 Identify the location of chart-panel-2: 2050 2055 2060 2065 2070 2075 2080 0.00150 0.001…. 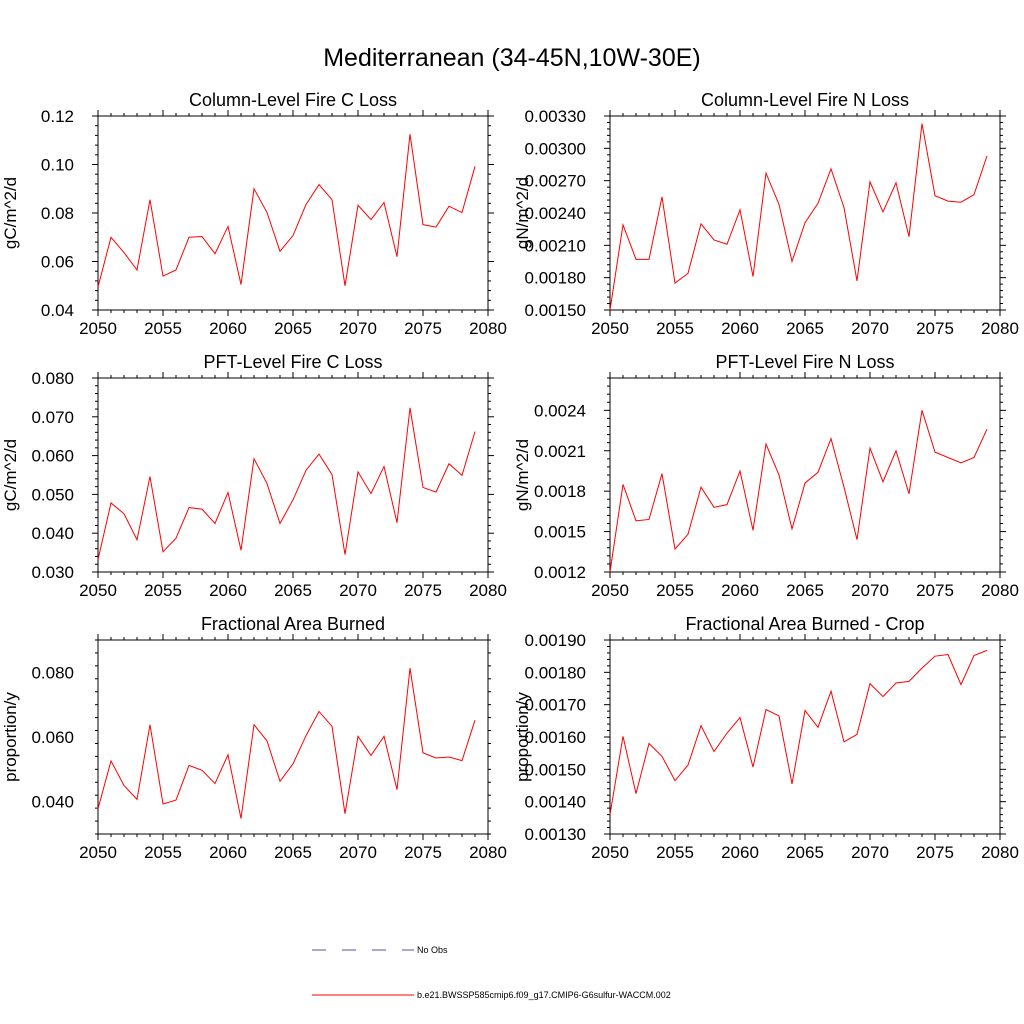
(766, 214).